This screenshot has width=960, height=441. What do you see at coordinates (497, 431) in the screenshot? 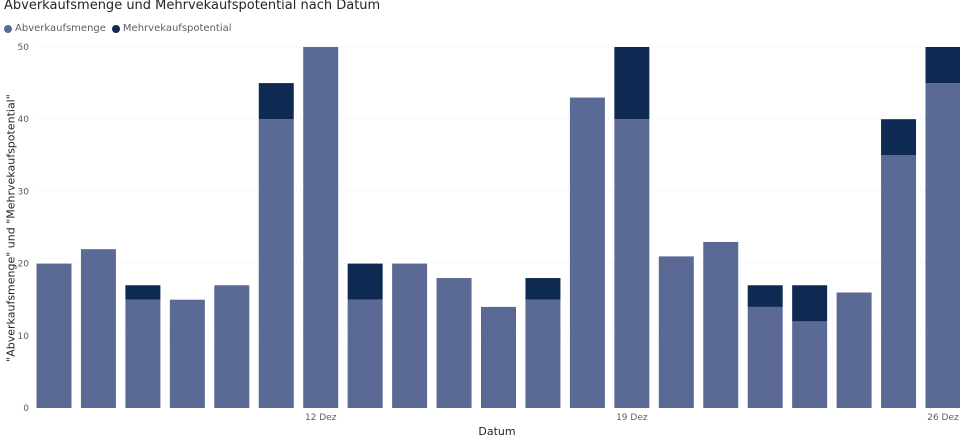
I see `x-axis-label: Datum` at bounding box center [497, 431].